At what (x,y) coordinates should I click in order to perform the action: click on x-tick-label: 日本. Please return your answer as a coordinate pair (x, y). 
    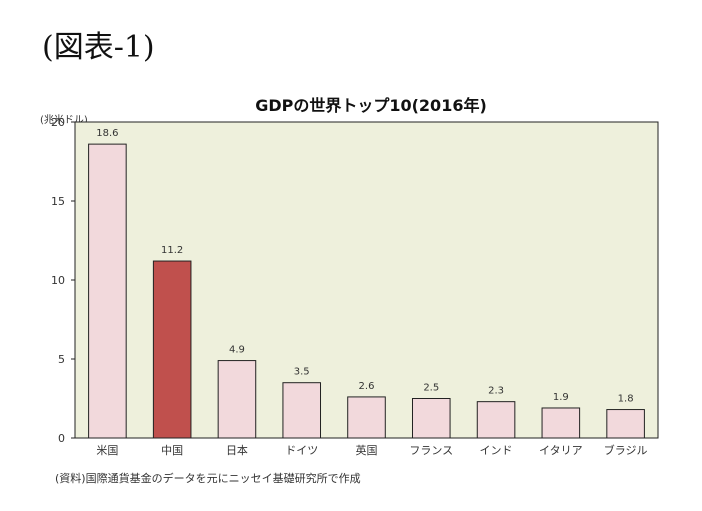
    Looking at the image, I should click on (237, 450).